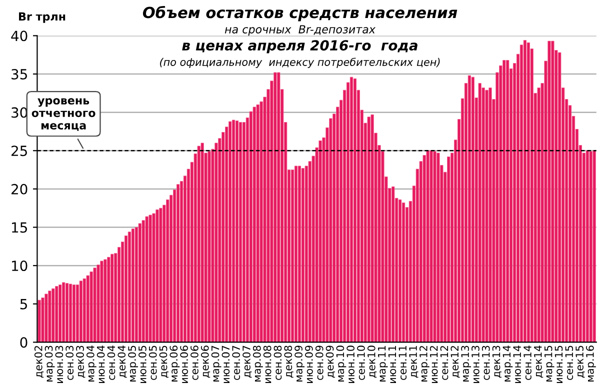 Image resolution: width=600 pixels, height=388 pixels. I want to click on x-tick-label: мар.06, so click(175, 364).